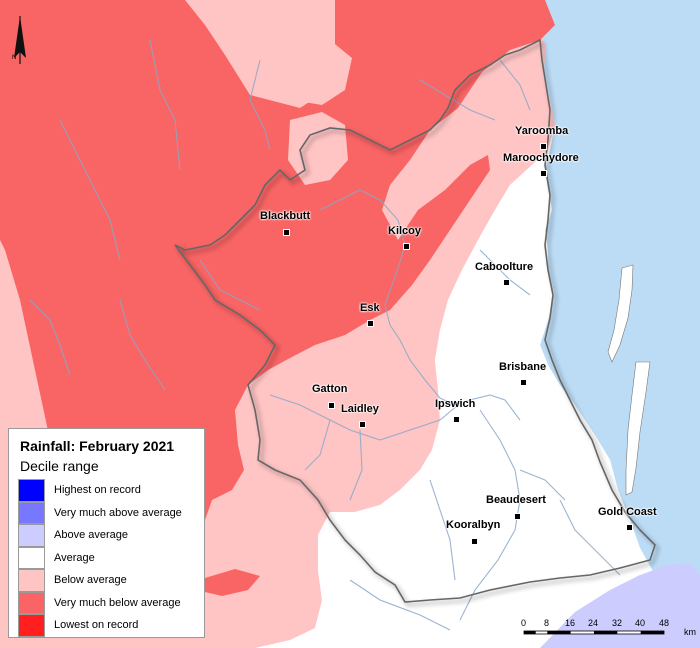  What do you see at coordinates (456, 419) in the screenshot?
I see `marker-ipswich` at bounding box center [456, 419].